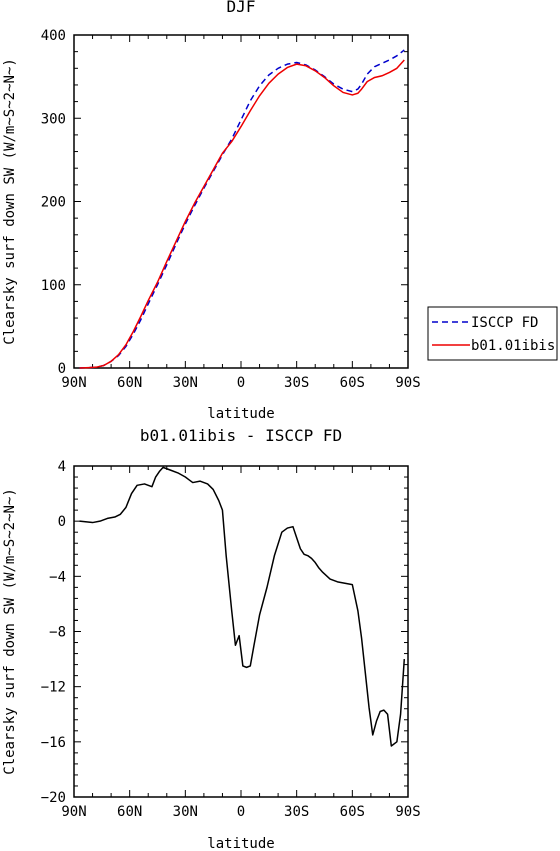  I want to click on bottom-y-tick-label: 0, so click(62, 522).